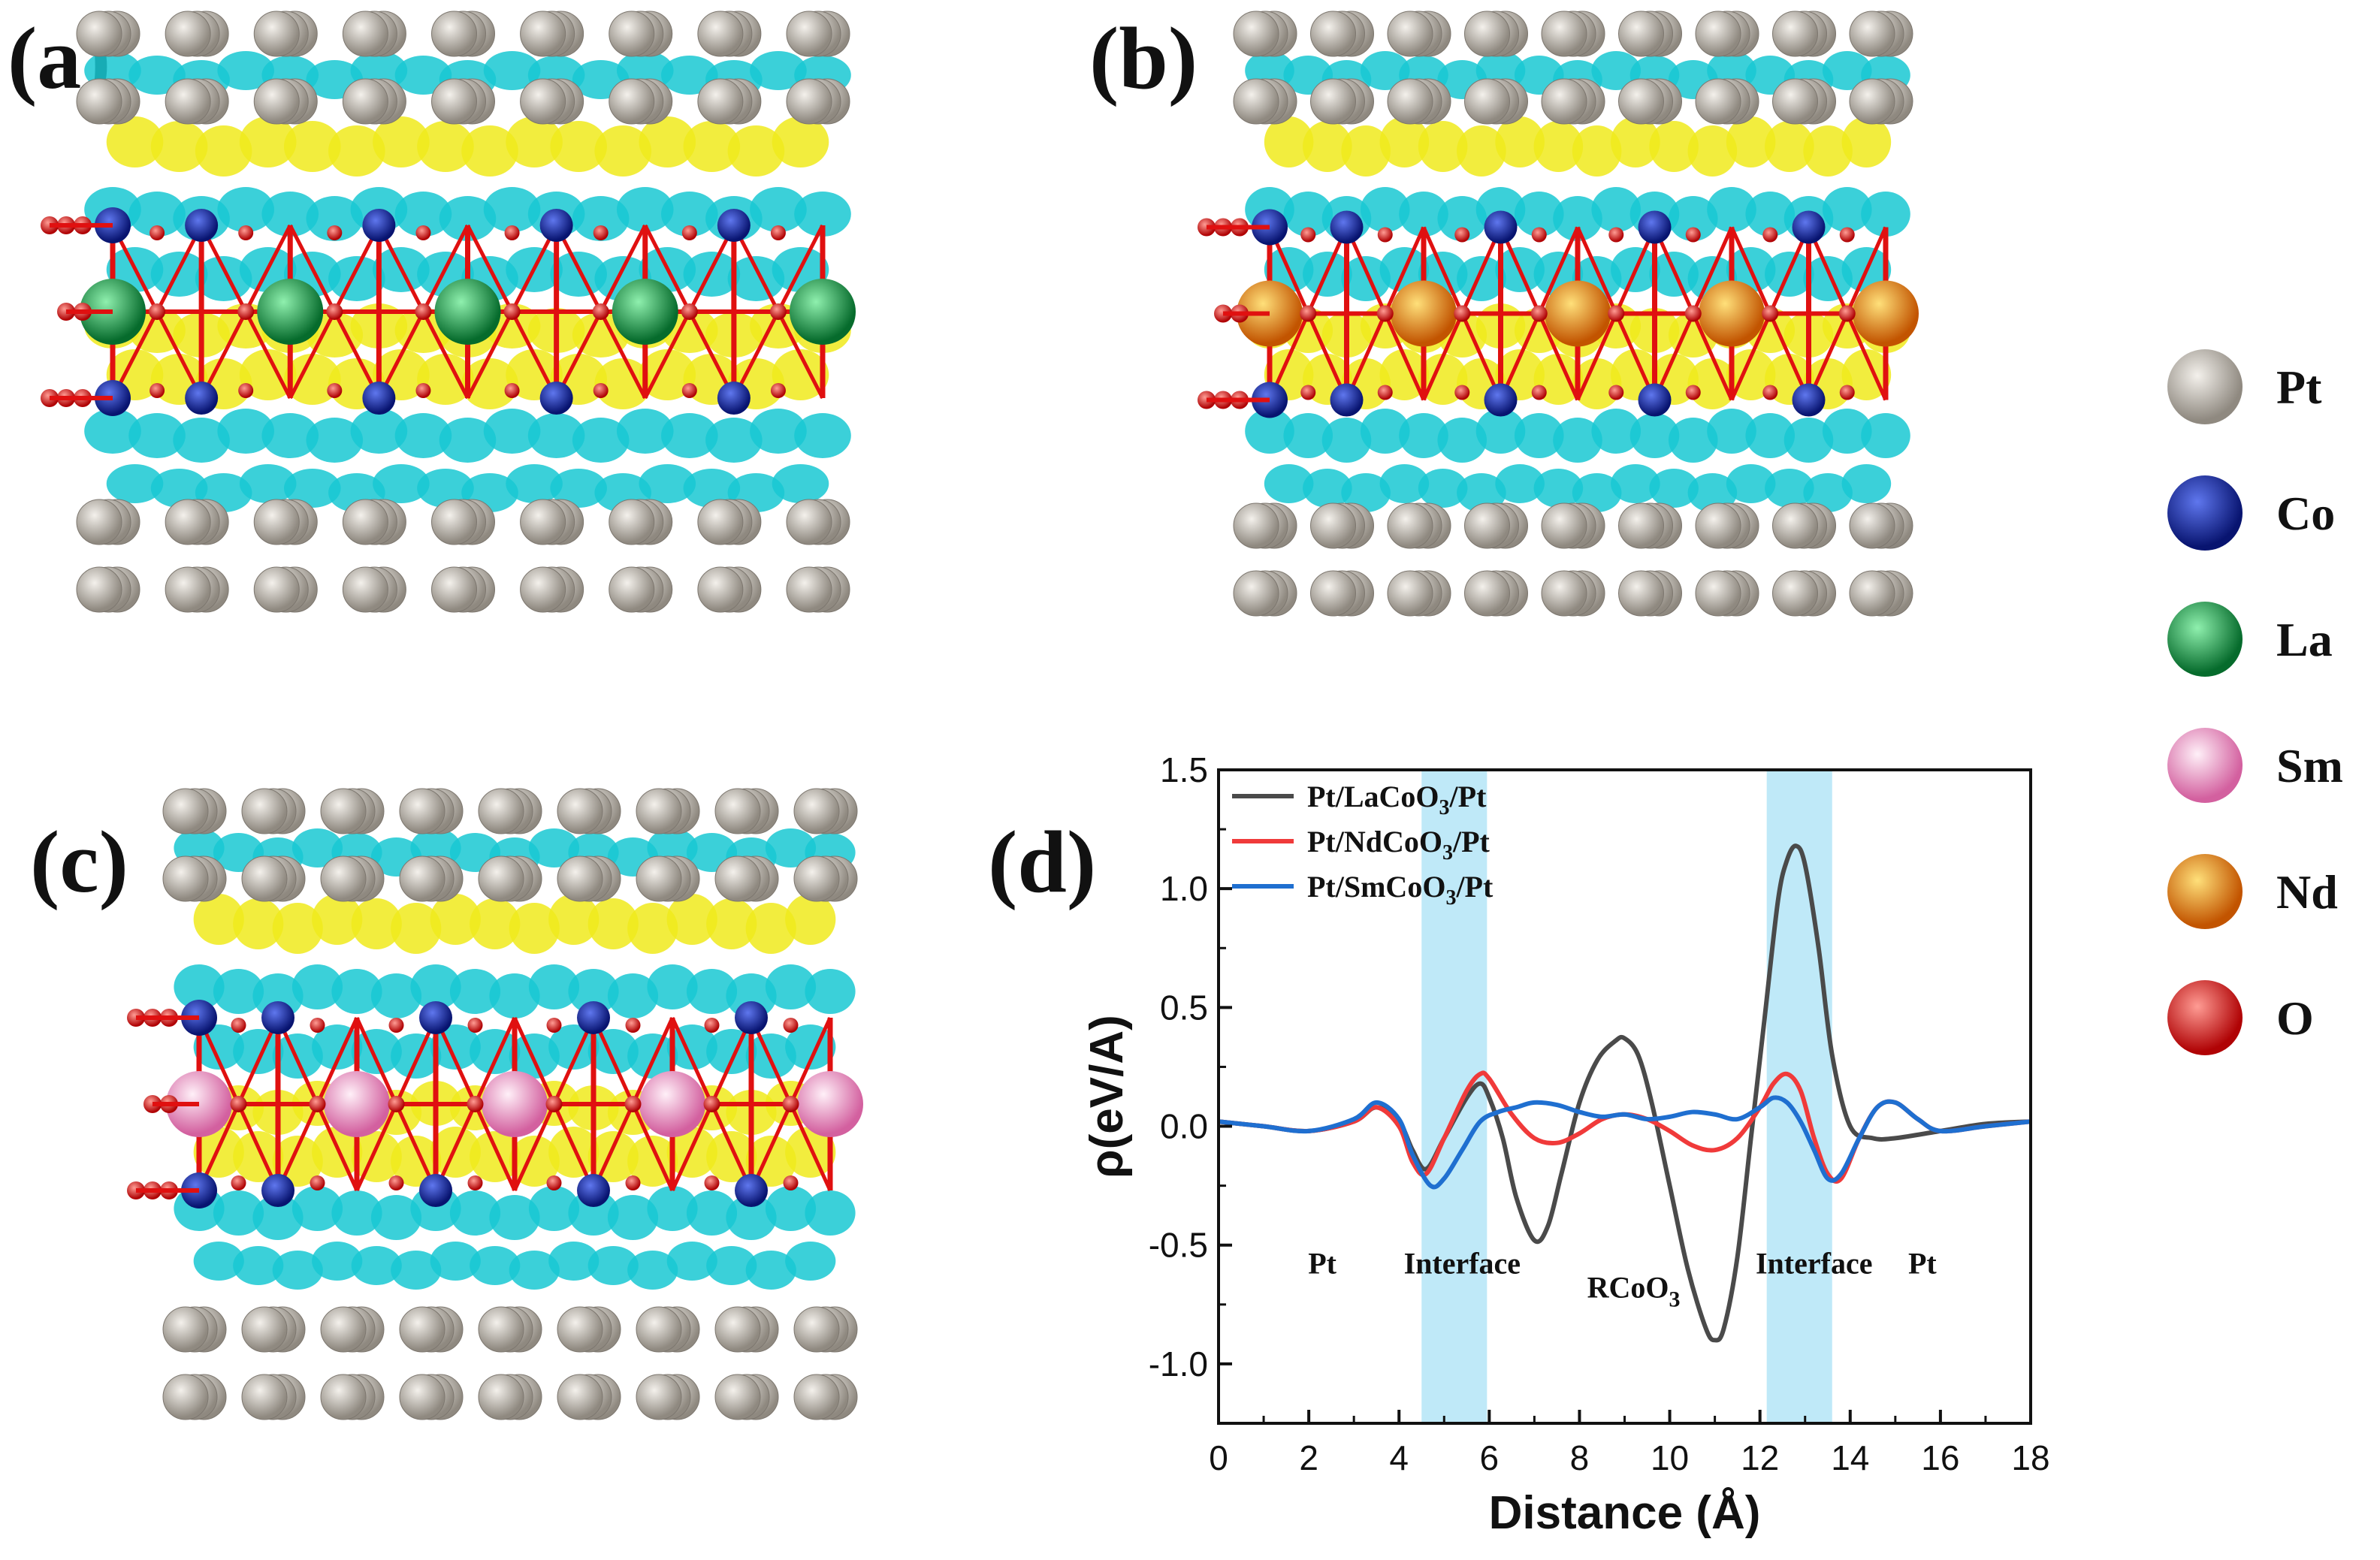  Describe the element at coordinates (1629, 1443) in the screenshot. I see `x-axis-ticks: 0 2 4 6 8 10 12 14 16 18` at that location.